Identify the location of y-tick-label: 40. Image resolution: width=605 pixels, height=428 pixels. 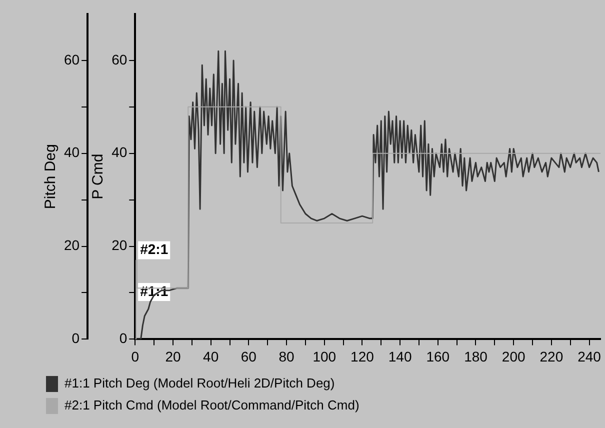
(72, 152).